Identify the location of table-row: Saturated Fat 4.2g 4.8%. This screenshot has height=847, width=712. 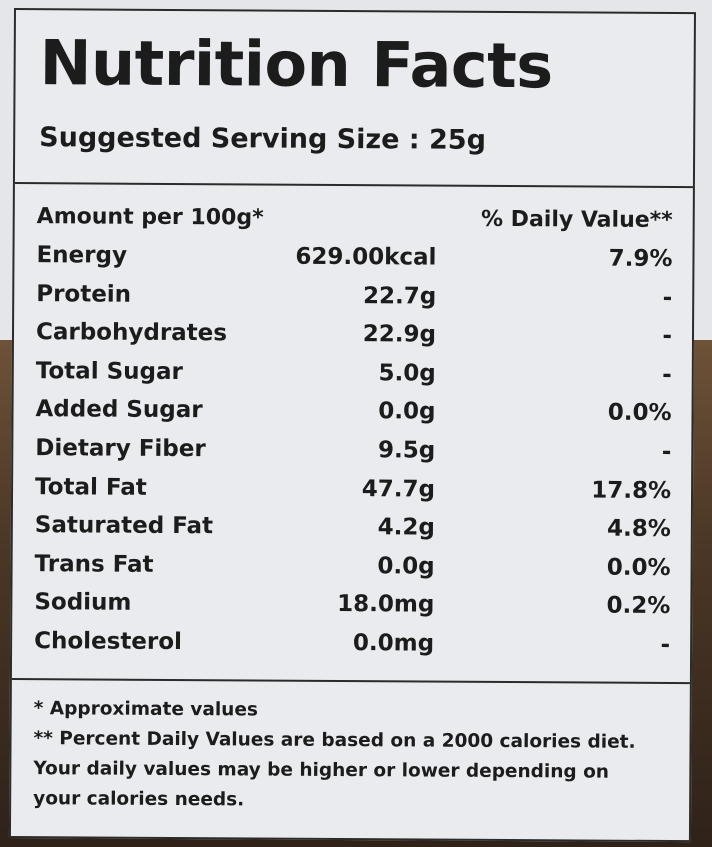
(353, 533).